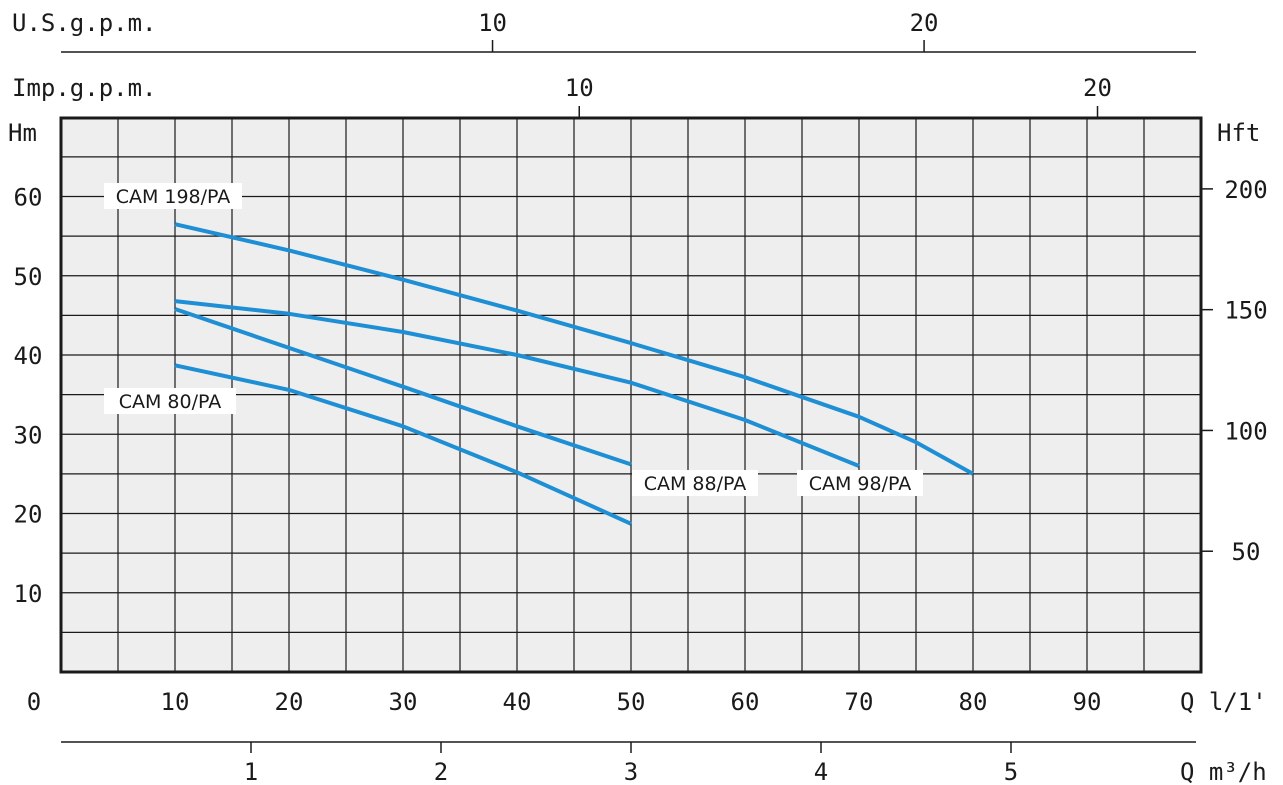  I want to click on m3h-unit-label: Q m³/h, so click(1223, 771).